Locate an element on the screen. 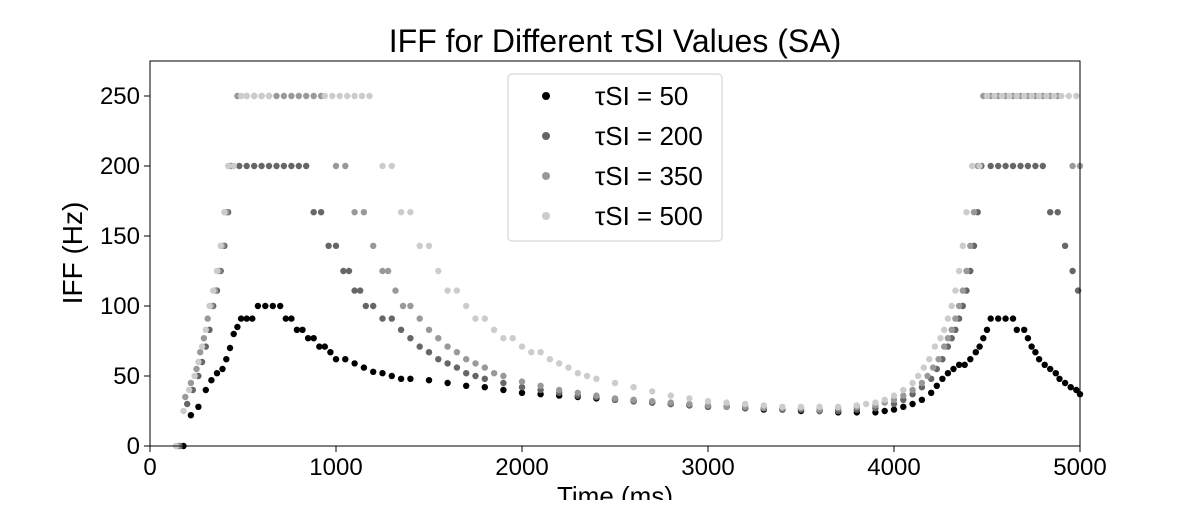 The width and height of the screenshot is (1200, 505). y-tick-label: 150 is located at coordinates (120, 236).